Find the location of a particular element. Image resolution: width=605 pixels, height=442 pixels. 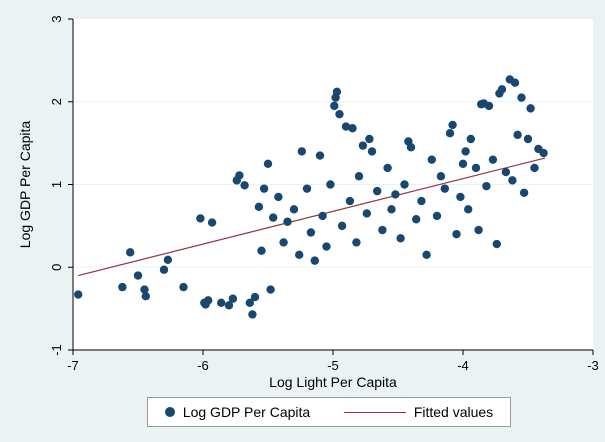

legend-line-icon is located at coordinates (374, 412).